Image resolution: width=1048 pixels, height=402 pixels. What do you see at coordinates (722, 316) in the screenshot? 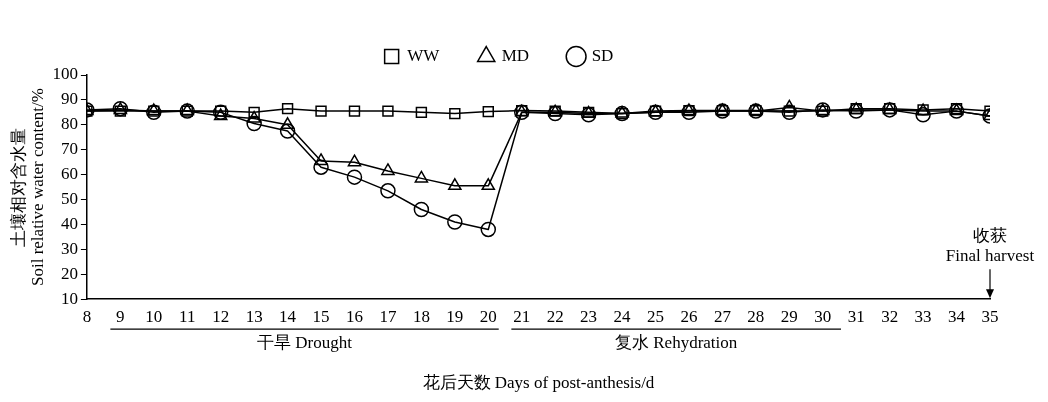
I see `x-tick-label: 27` at bounding box center [722, 316].